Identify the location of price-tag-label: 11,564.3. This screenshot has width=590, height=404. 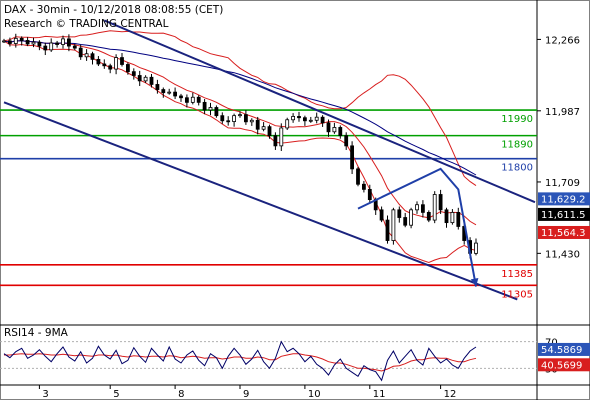
(563, 233).